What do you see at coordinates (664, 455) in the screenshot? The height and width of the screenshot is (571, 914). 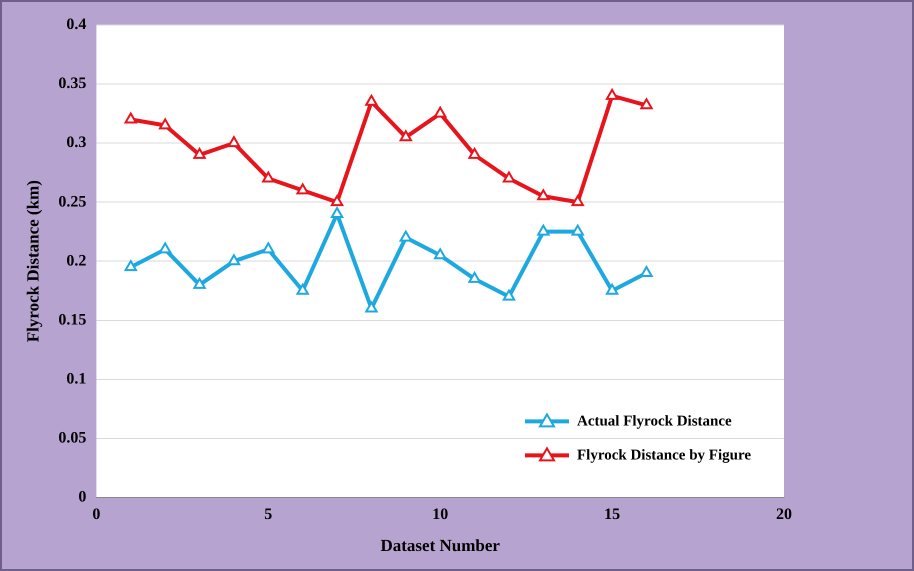 I see `legend-label: Flyrock Distance by Figure` at bounding box center [664, 455].